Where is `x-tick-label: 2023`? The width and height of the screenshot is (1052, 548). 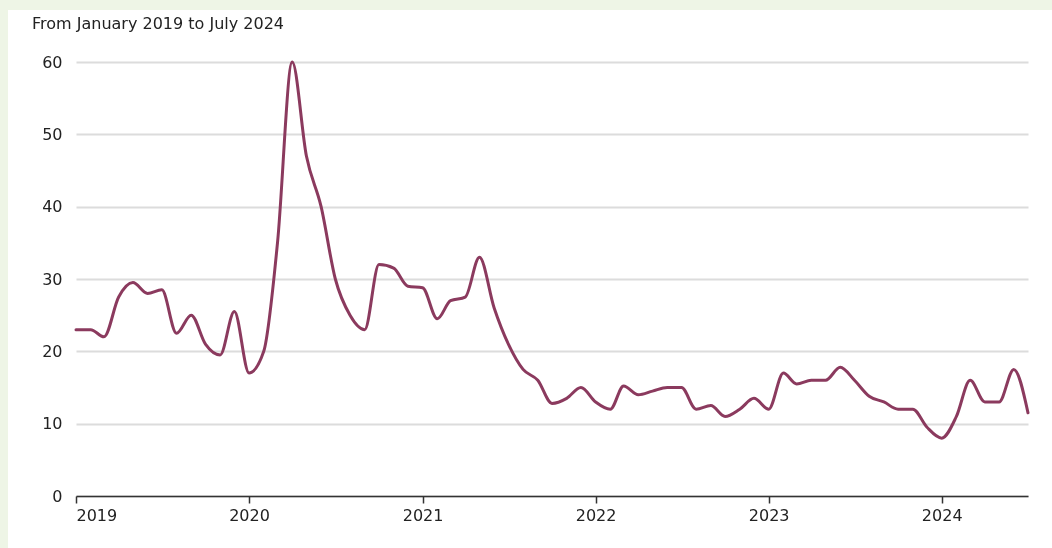
x-tick-label: 2023 is located at coordinates (769, 515).